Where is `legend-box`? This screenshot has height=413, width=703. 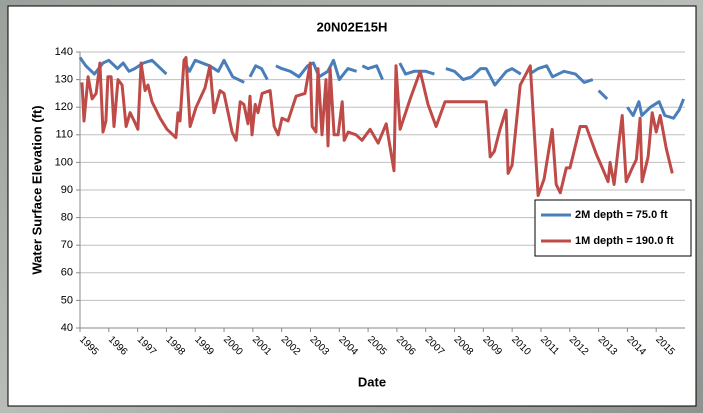
legend-box is located at coordinates (613, 228).